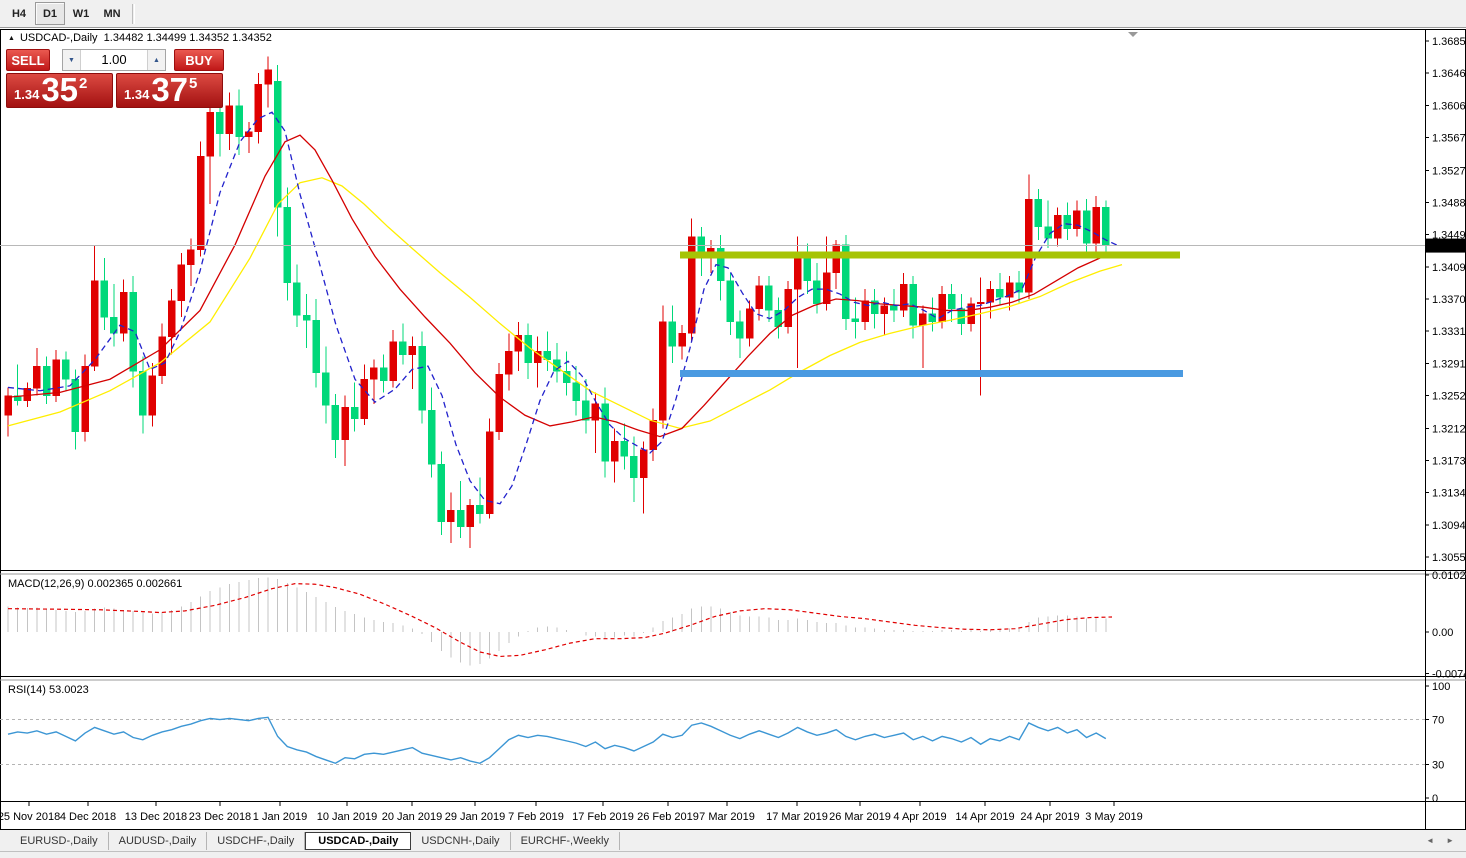 The width and height of the screenshot is (1466, 858). What do you see at coordinates (1449, 526) in the screenshot?
I see `price-axis-label: 1.30940` at bounding box center [1449, 526].